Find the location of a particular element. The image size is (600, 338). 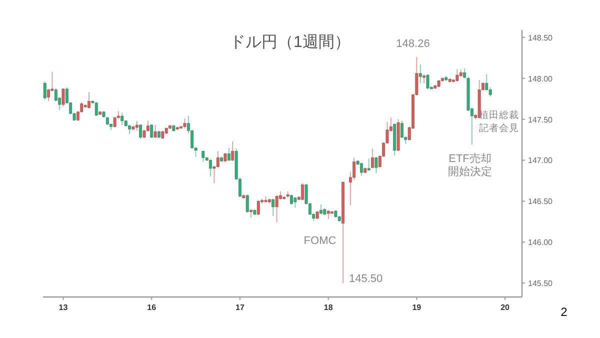

annotation: ETF売却 is located at coordinates (470, 158).